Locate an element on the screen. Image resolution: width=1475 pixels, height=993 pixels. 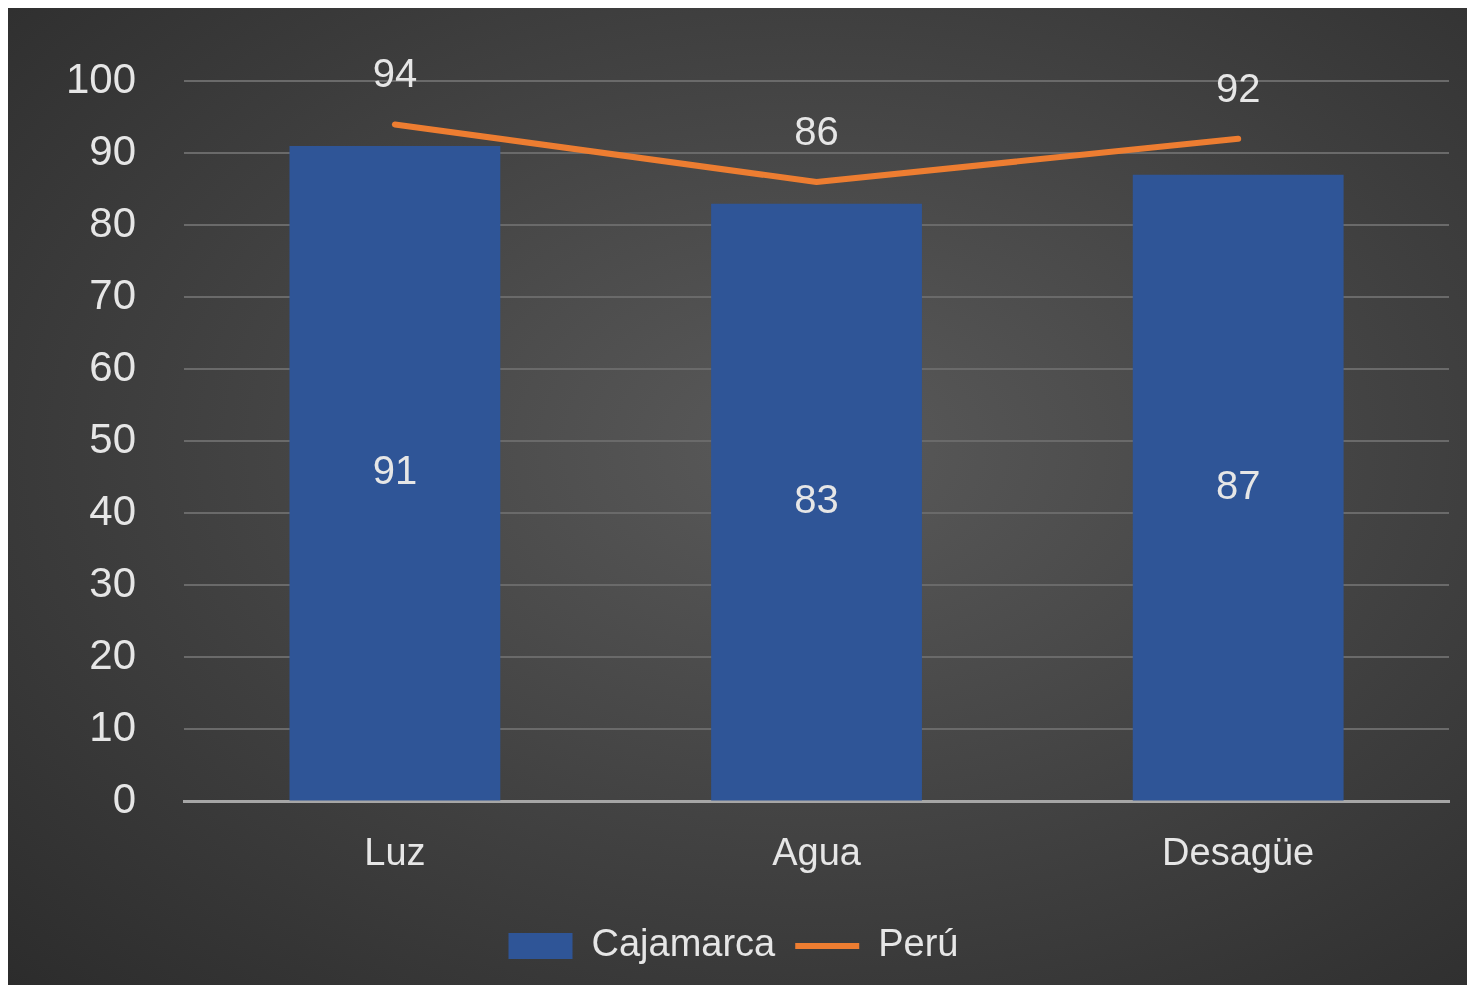
y-tick-label: 20 is located at coordinates (113, 654).